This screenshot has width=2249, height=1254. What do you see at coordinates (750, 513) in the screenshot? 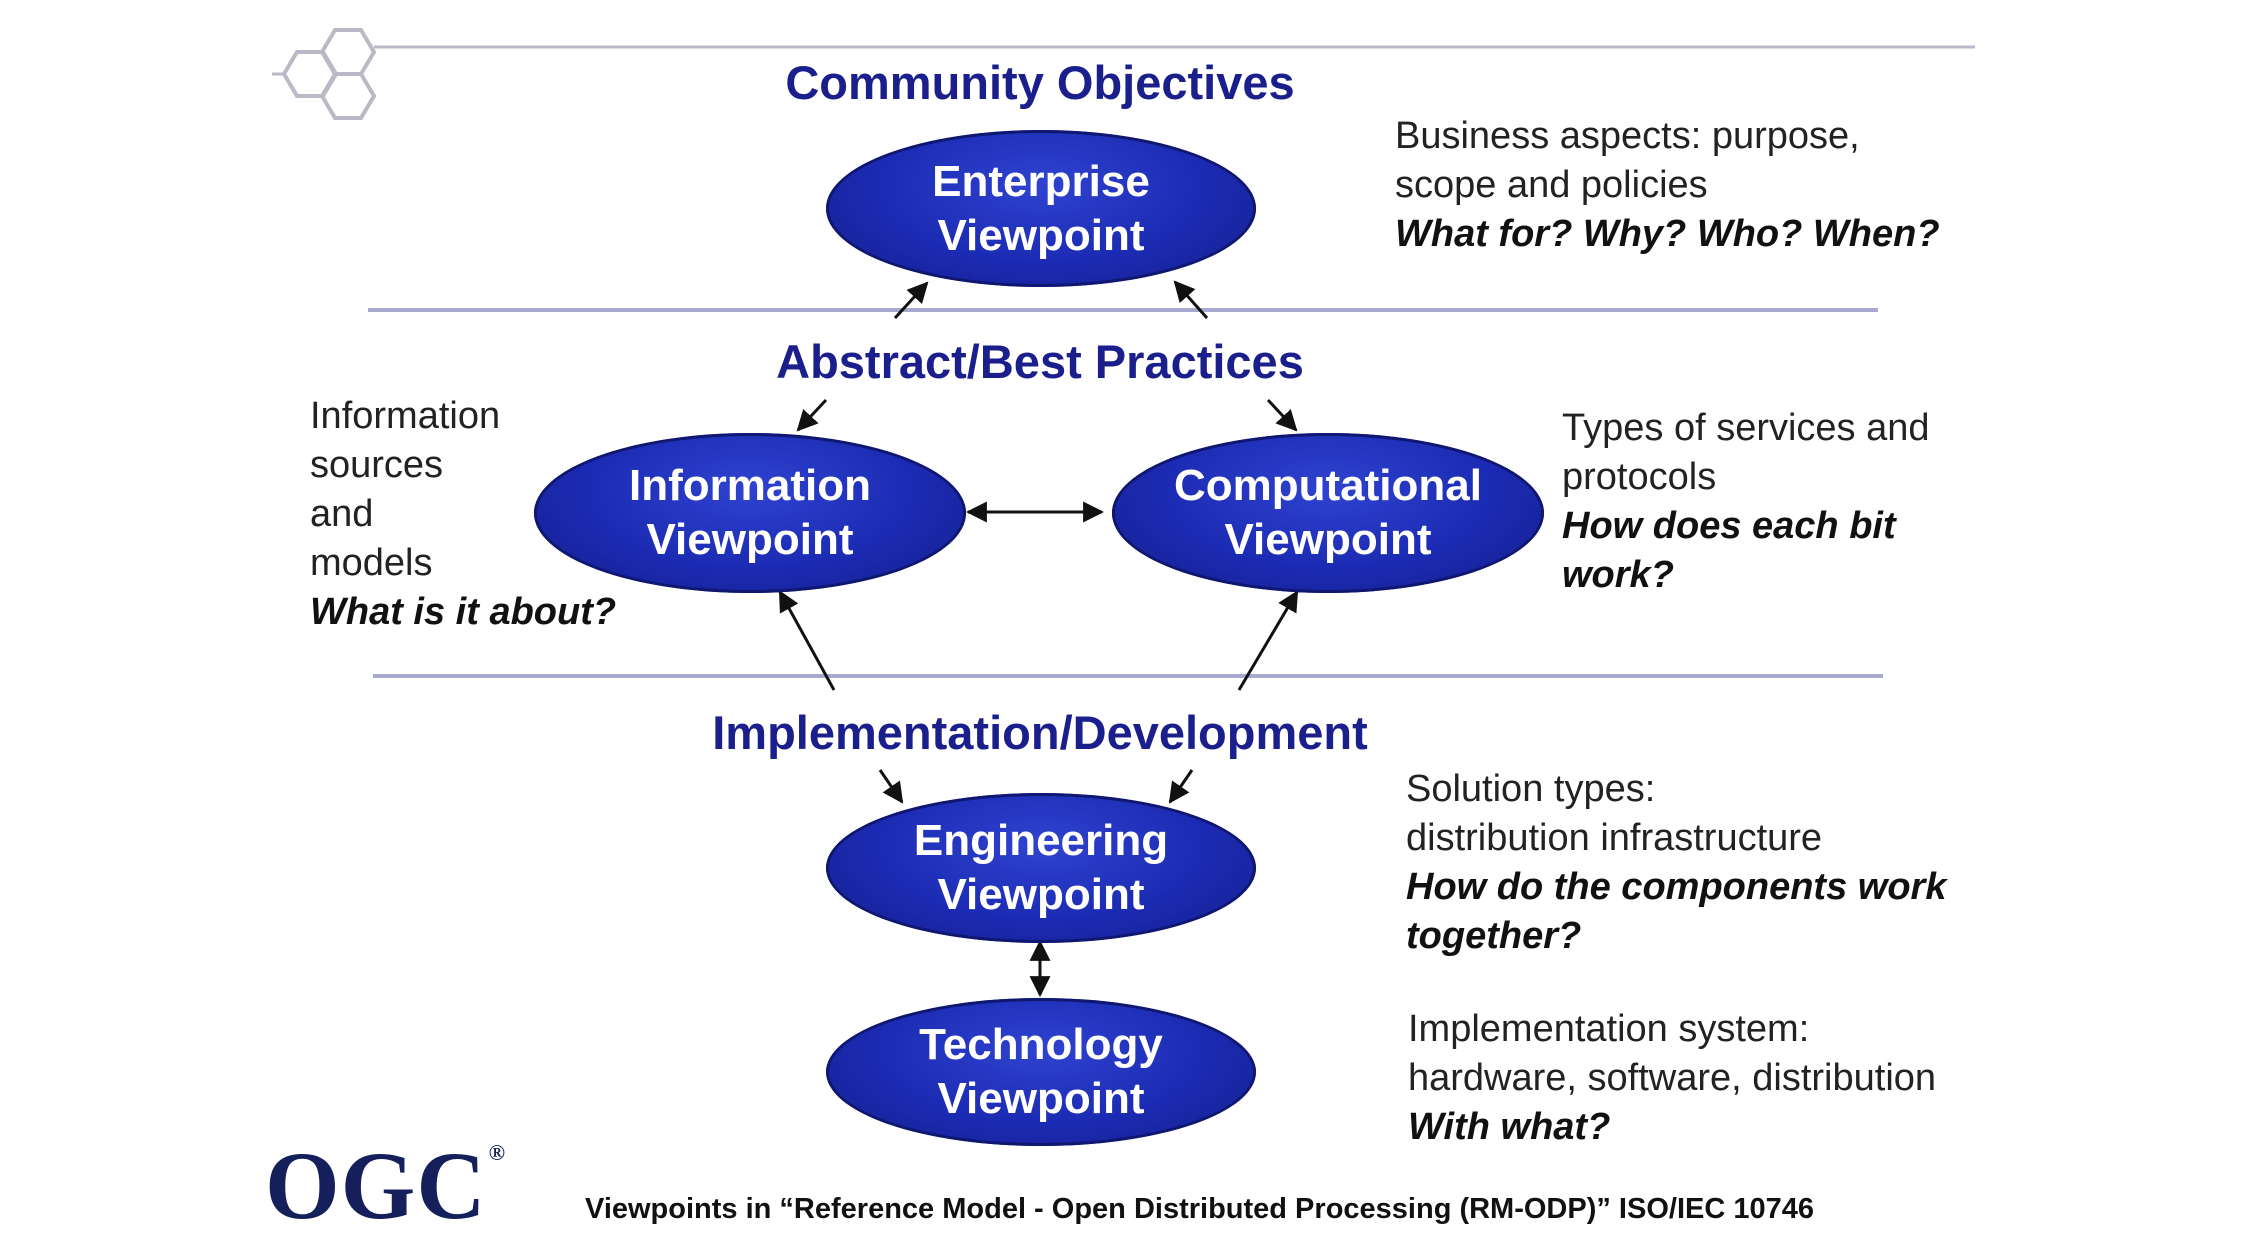
I see `information-viewpoint: Information Viewpoint` at bounding box center [750, 513].